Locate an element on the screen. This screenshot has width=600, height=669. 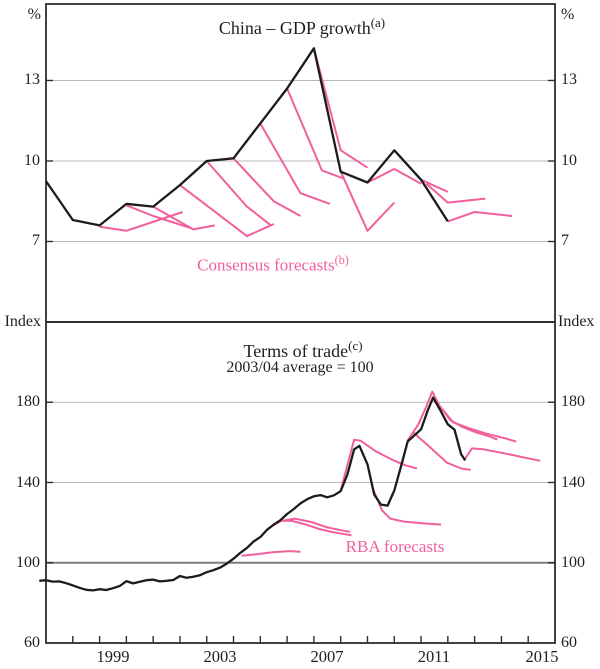
y-tick-label-left: 10 is located at coordinates (32, 160).